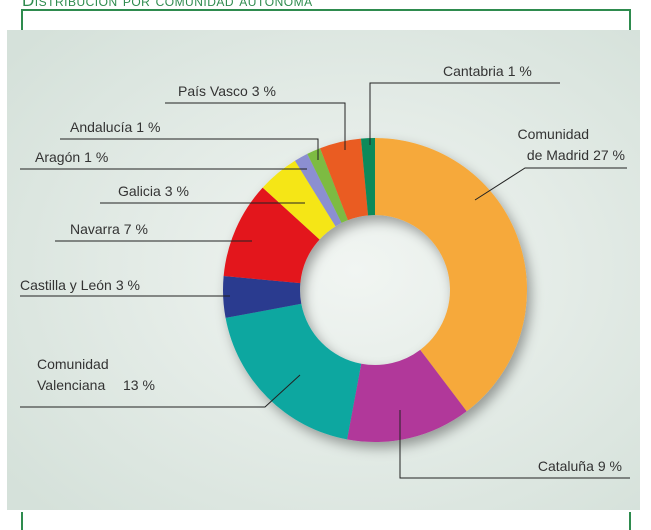 The image size is (651, 530). Describe the element at coordinates (609, 155) in the screenshot. I see `value-label: 27 %` at that location.